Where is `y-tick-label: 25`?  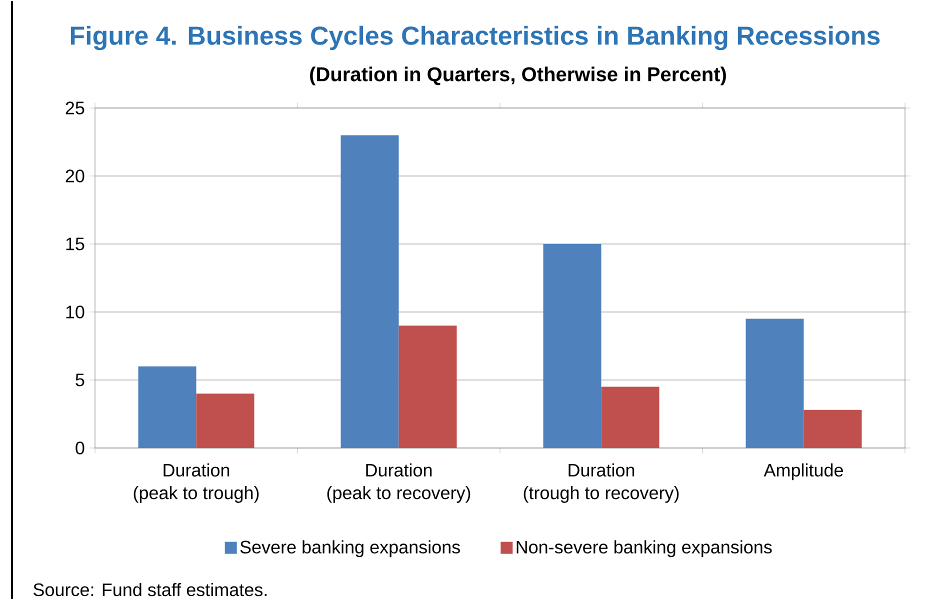 y-tick-label: 25 is located at coordinates (75, 108).